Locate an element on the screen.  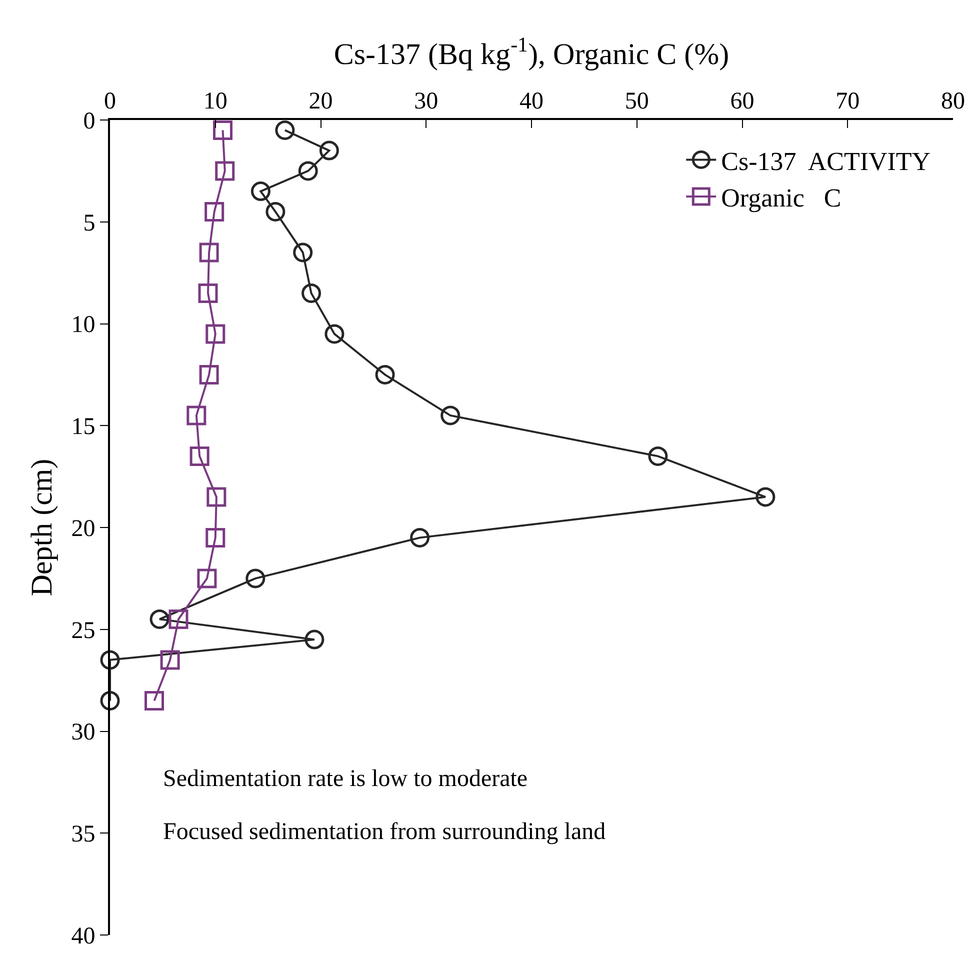
x-tick-label: 70 is located at coordinates (848, 101).